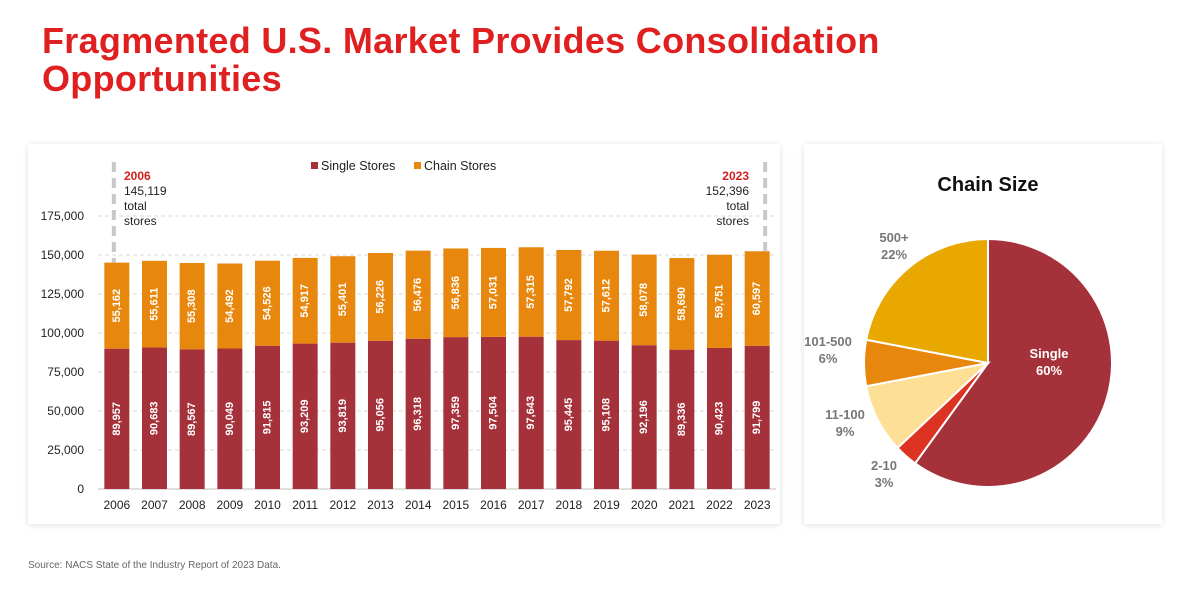 The image size is (1190, 590). What do you see at coordinates (988, 185) in the screenshot?
I see `pie-chart-title: Chain Size` at bounding box center [988, 185].